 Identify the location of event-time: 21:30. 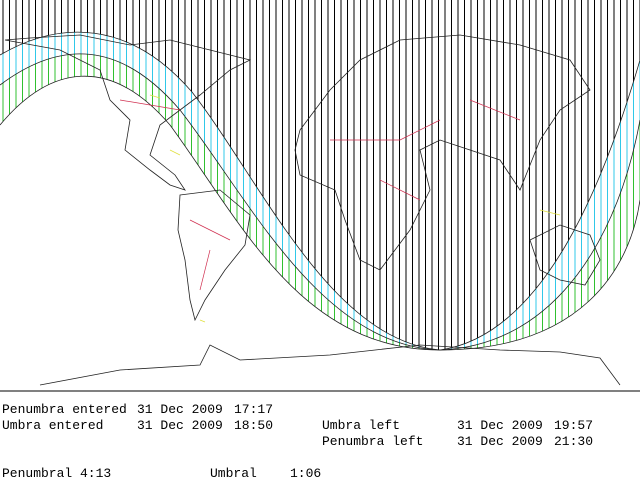
(573, 441).